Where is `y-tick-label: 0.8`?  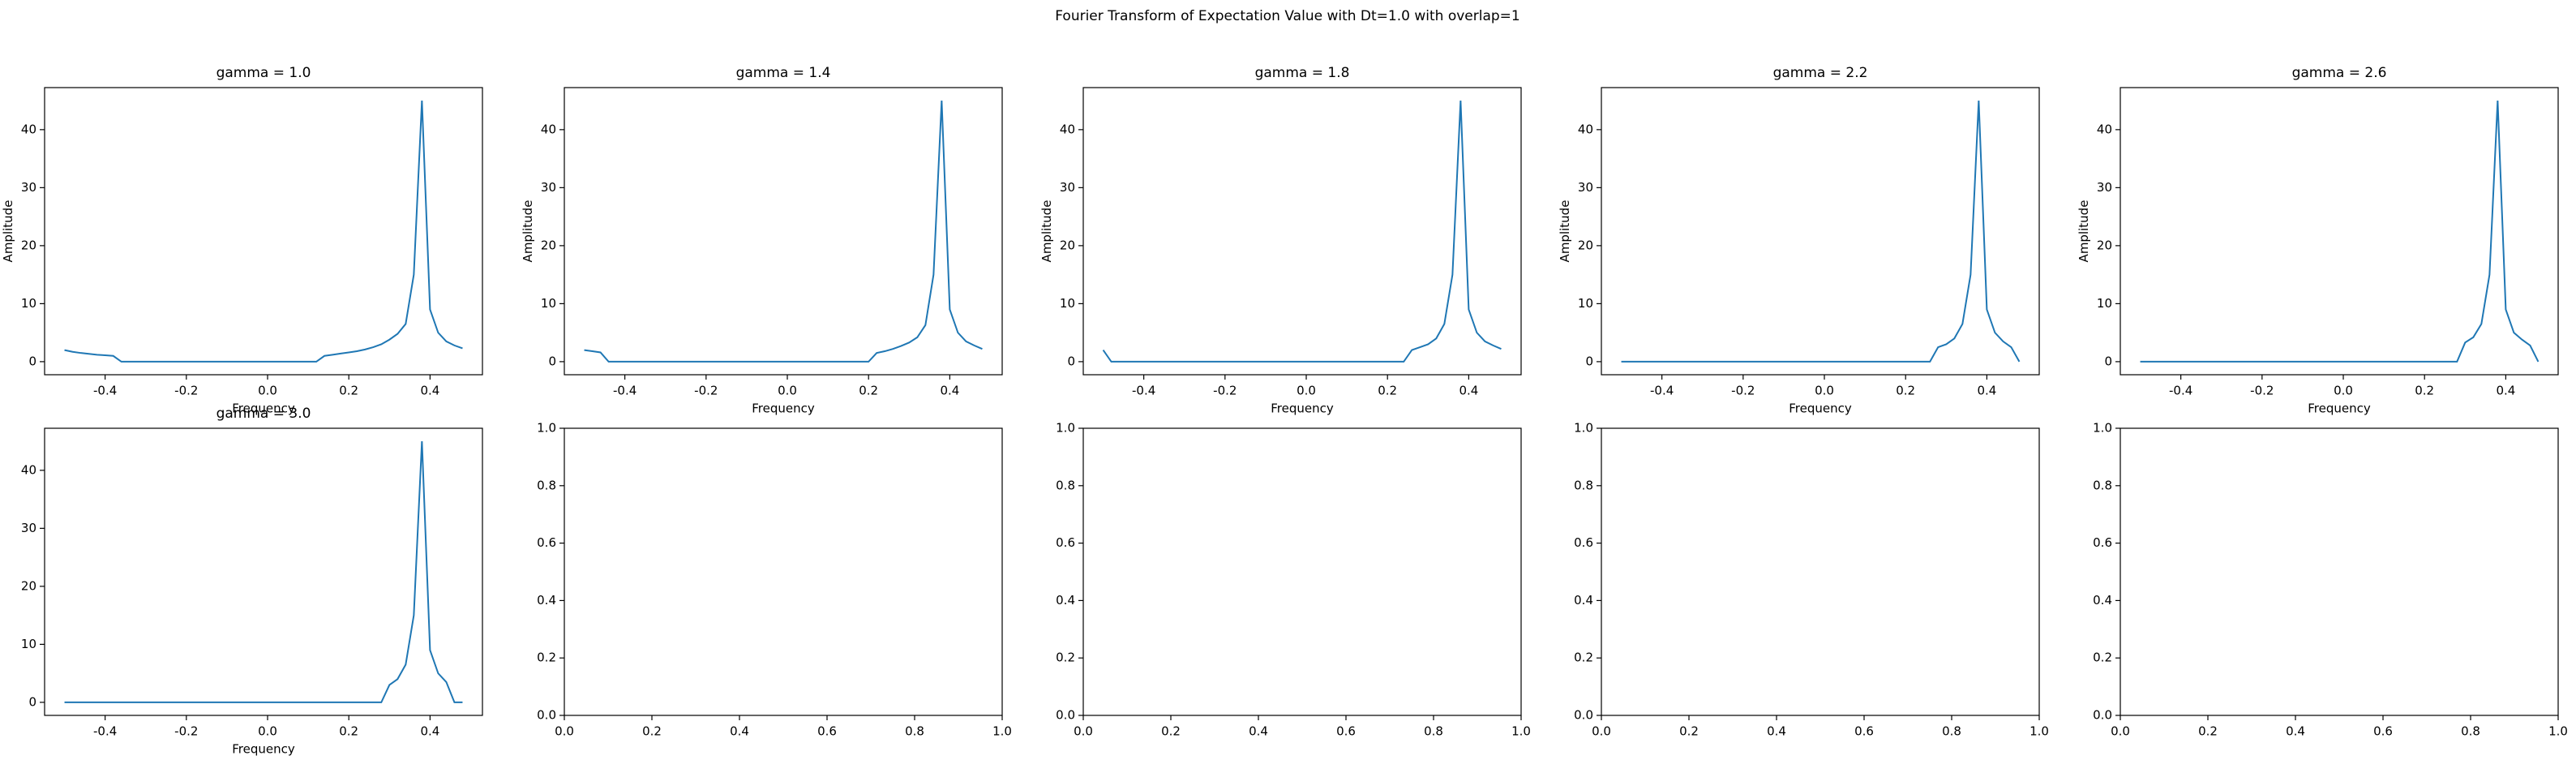
y-tick-label: 0.8 is located at coordinates (1065, 485).